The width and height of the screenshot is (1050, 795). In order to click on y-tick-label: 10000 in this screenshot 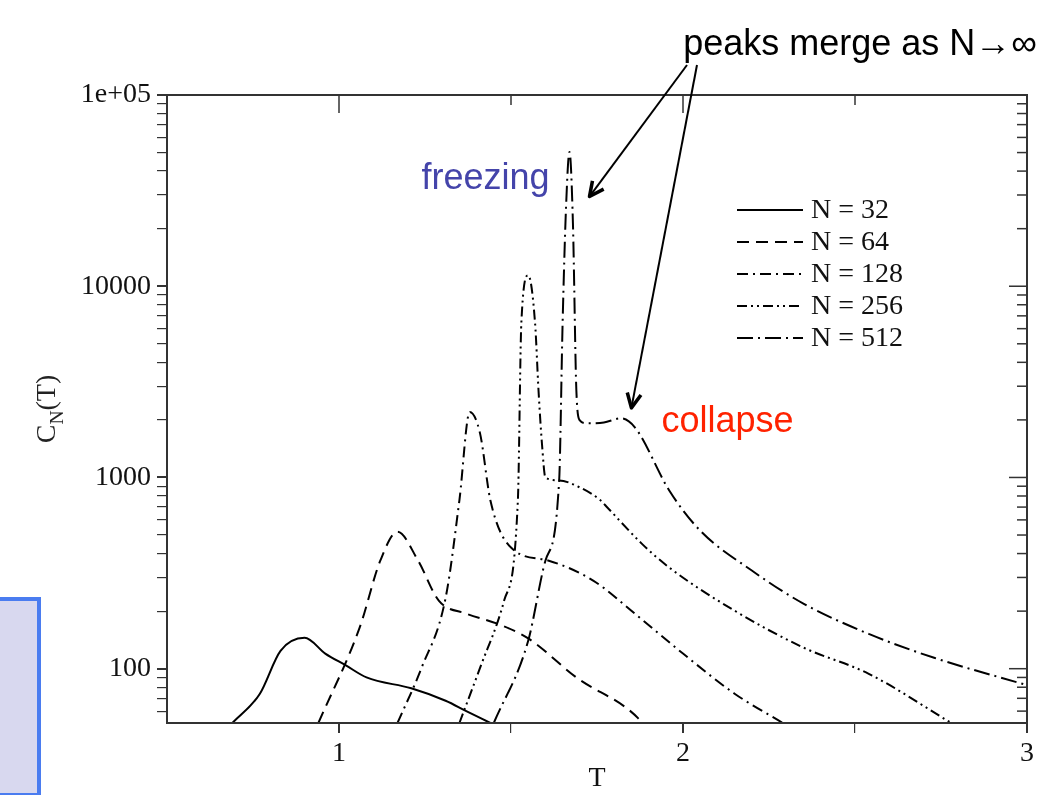, I will do `click(116, 284)`.